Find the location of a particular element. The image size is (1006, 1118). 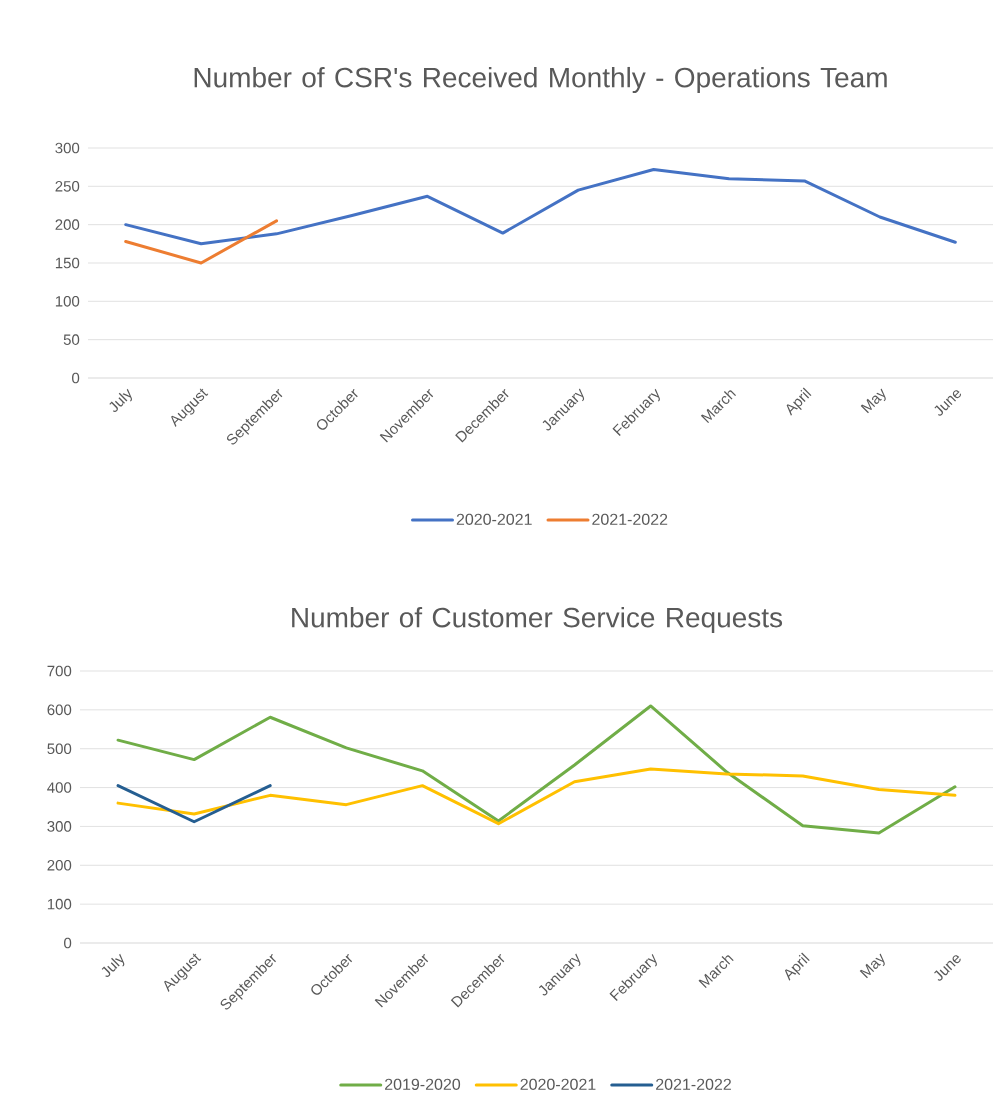

legend-label: 2019-2020 is located at coordinates (423, 1084).